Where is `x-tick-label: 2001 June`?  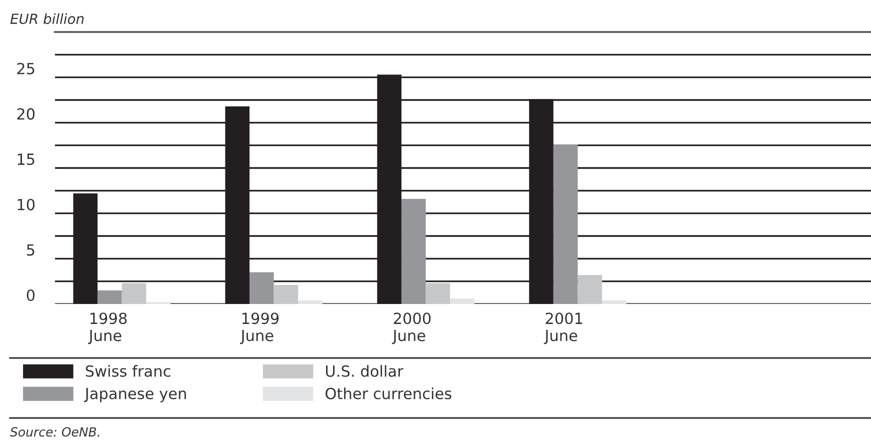 x-tick-label: 2001 June is located at coordinates (563, 328).